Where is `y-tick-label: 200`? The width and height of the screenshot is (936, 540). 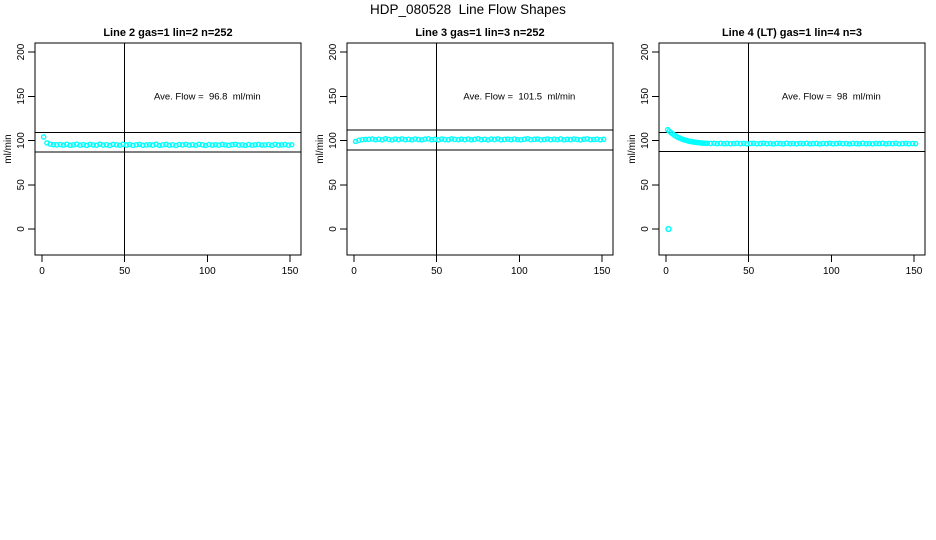
y-tick-label: 200 is located at coordinates (333, 51).